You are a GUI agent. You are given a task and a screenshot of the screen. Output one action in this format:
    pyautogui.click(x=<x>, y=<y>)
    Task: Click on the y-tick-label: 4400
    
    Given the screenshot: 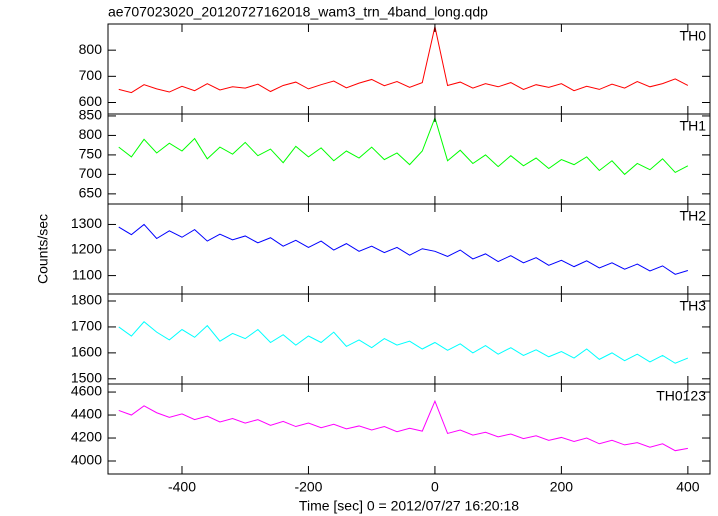 What is the action you would take?
    pyautogui.click(x=86, y=414)
    